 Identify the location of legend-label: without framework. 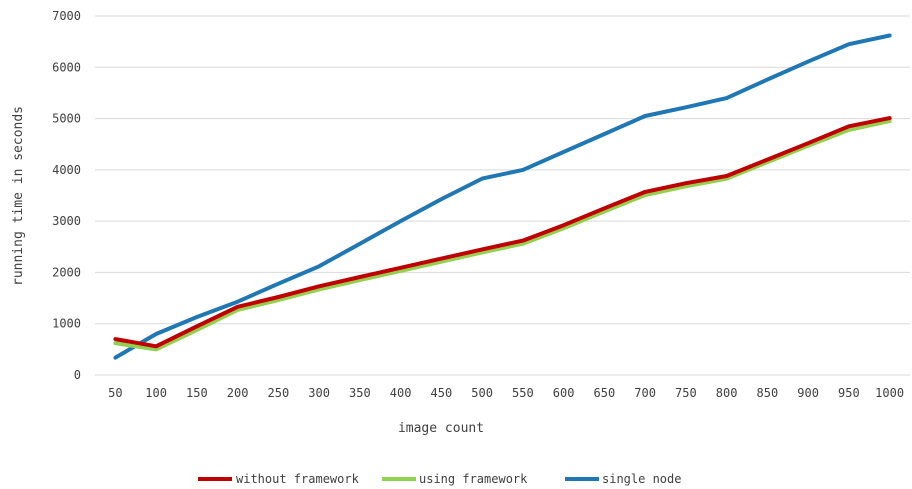
(298, 479).